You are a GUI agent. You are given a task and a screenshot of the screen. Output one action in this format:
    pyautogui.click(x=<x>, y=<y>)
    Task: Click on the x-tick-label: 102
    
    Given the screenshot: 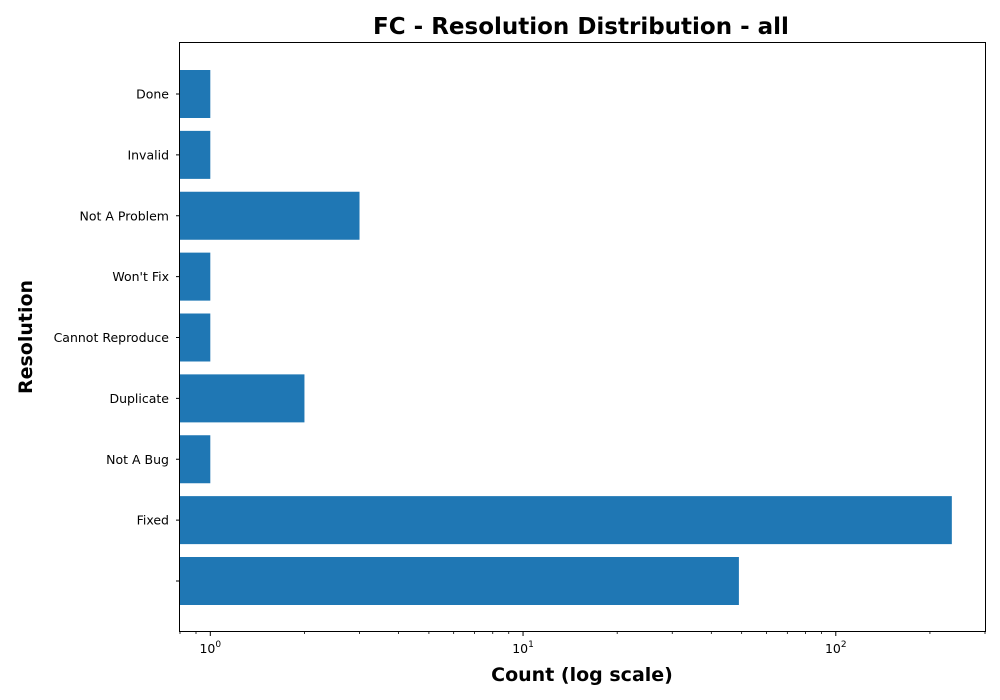 What is the action you would take?
    pyautogui.click(x=836, y=648)
    